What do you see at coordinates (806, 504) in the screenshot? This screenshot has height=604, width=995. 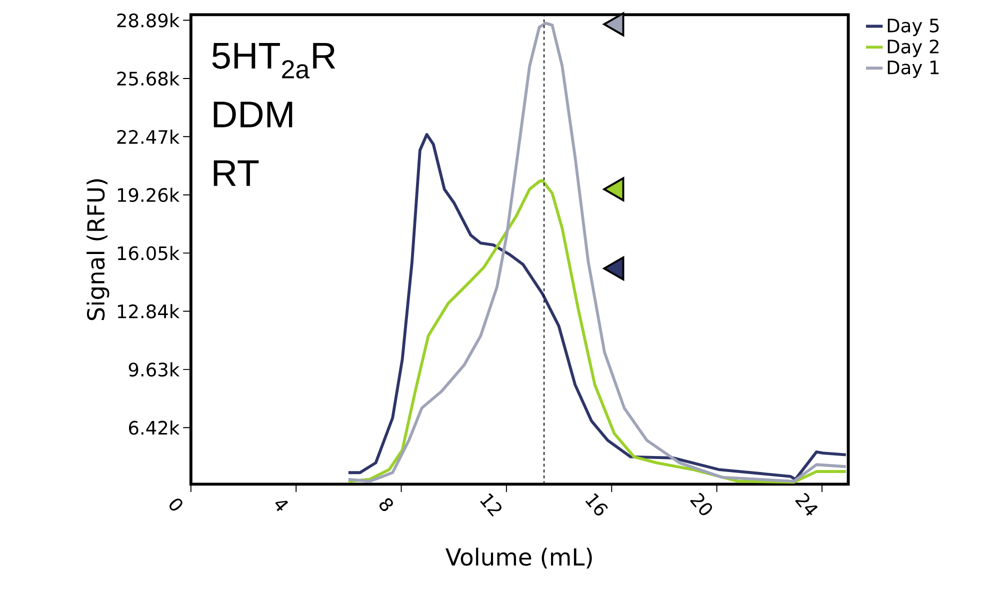 I see `x-tick-label: 24` at bounding box center [806, 504].